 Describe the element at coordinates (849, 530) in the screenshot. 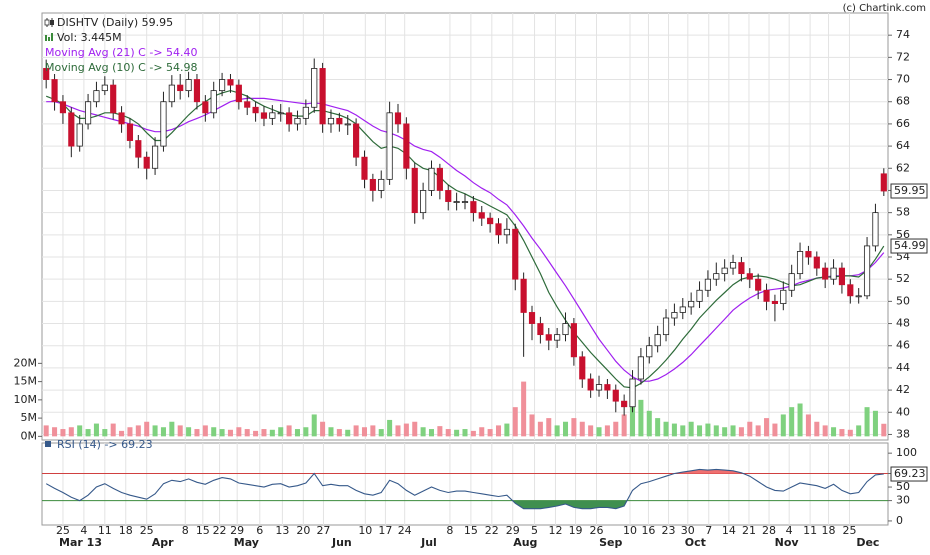

I see `x-tick-label: 25` at that location.